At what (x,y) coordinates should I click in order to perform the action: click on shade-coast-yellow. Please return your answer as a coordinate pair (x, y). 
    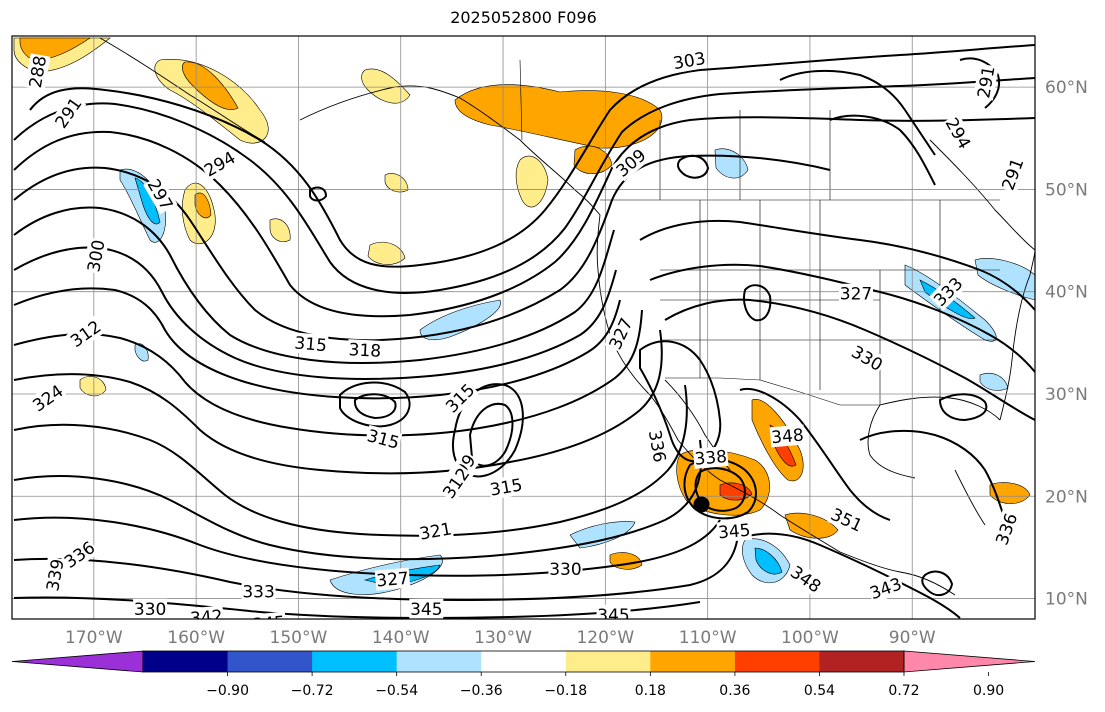
    Looking at the image, I should click on (532, 181).